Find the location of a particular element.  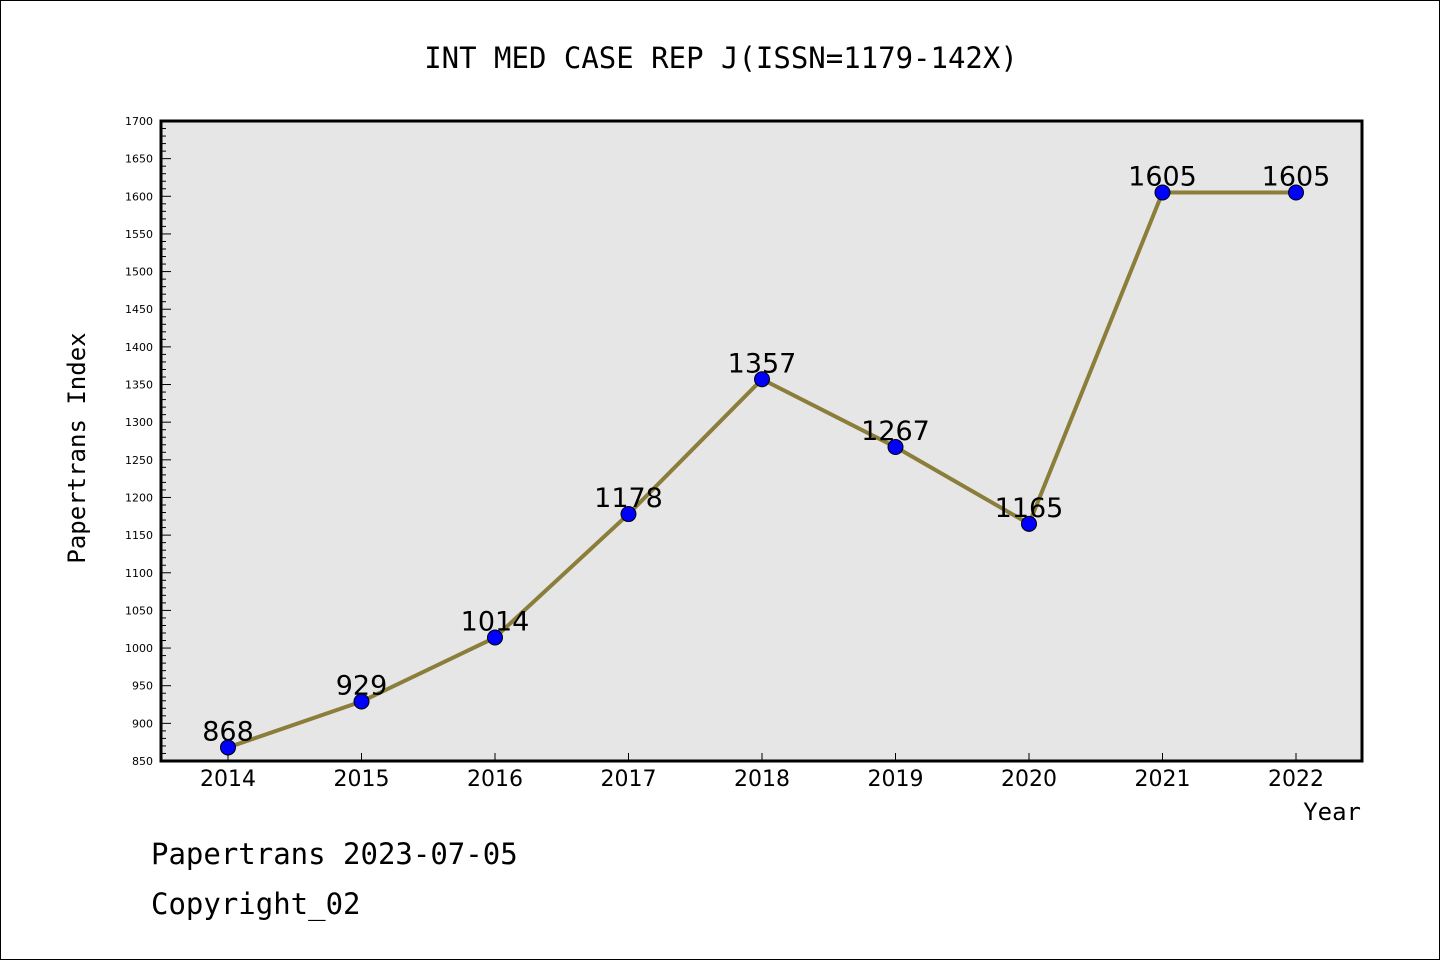

data-point-2015 is located at coordinates (361, 701).